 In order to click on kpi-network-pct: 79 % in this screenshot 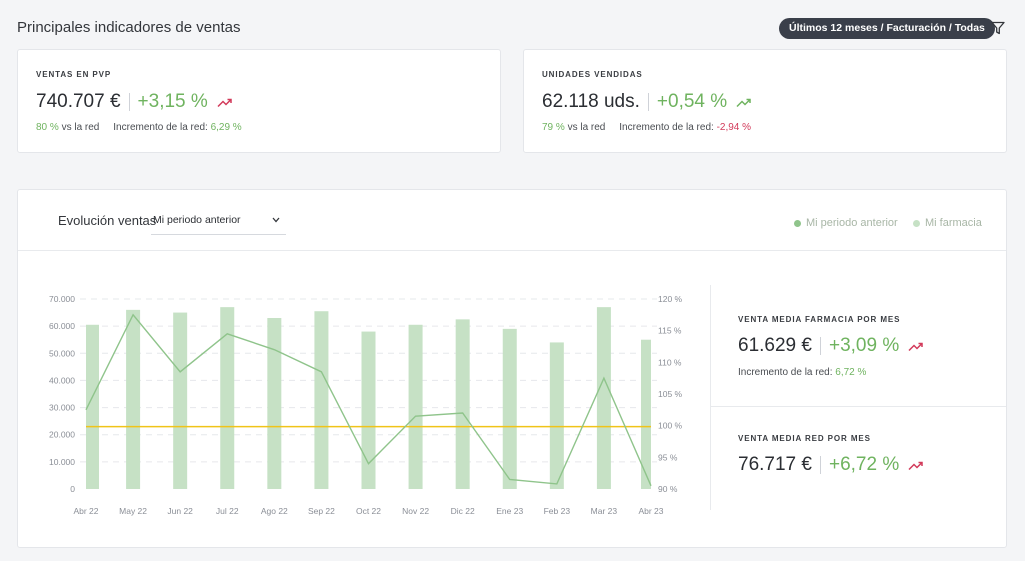, I will do `click(553, 127)`.